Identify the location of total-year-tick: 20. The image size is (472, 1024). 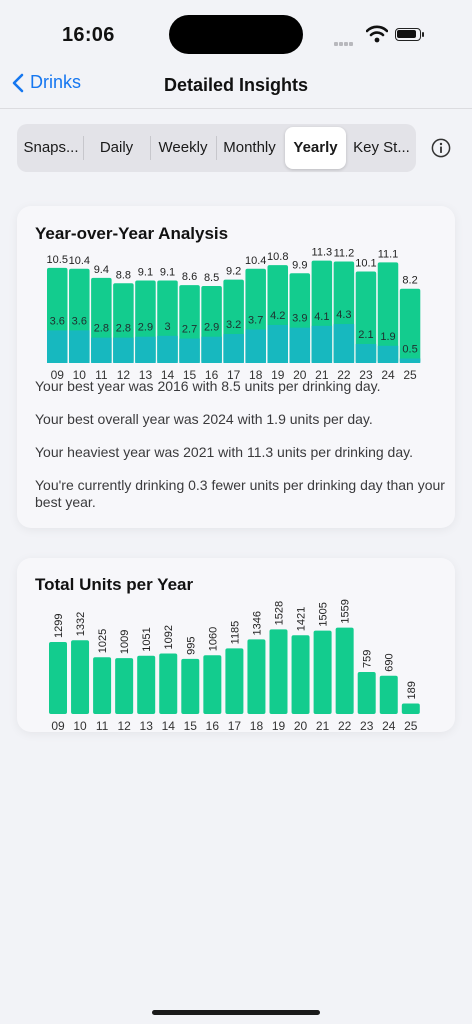
(301, 725).